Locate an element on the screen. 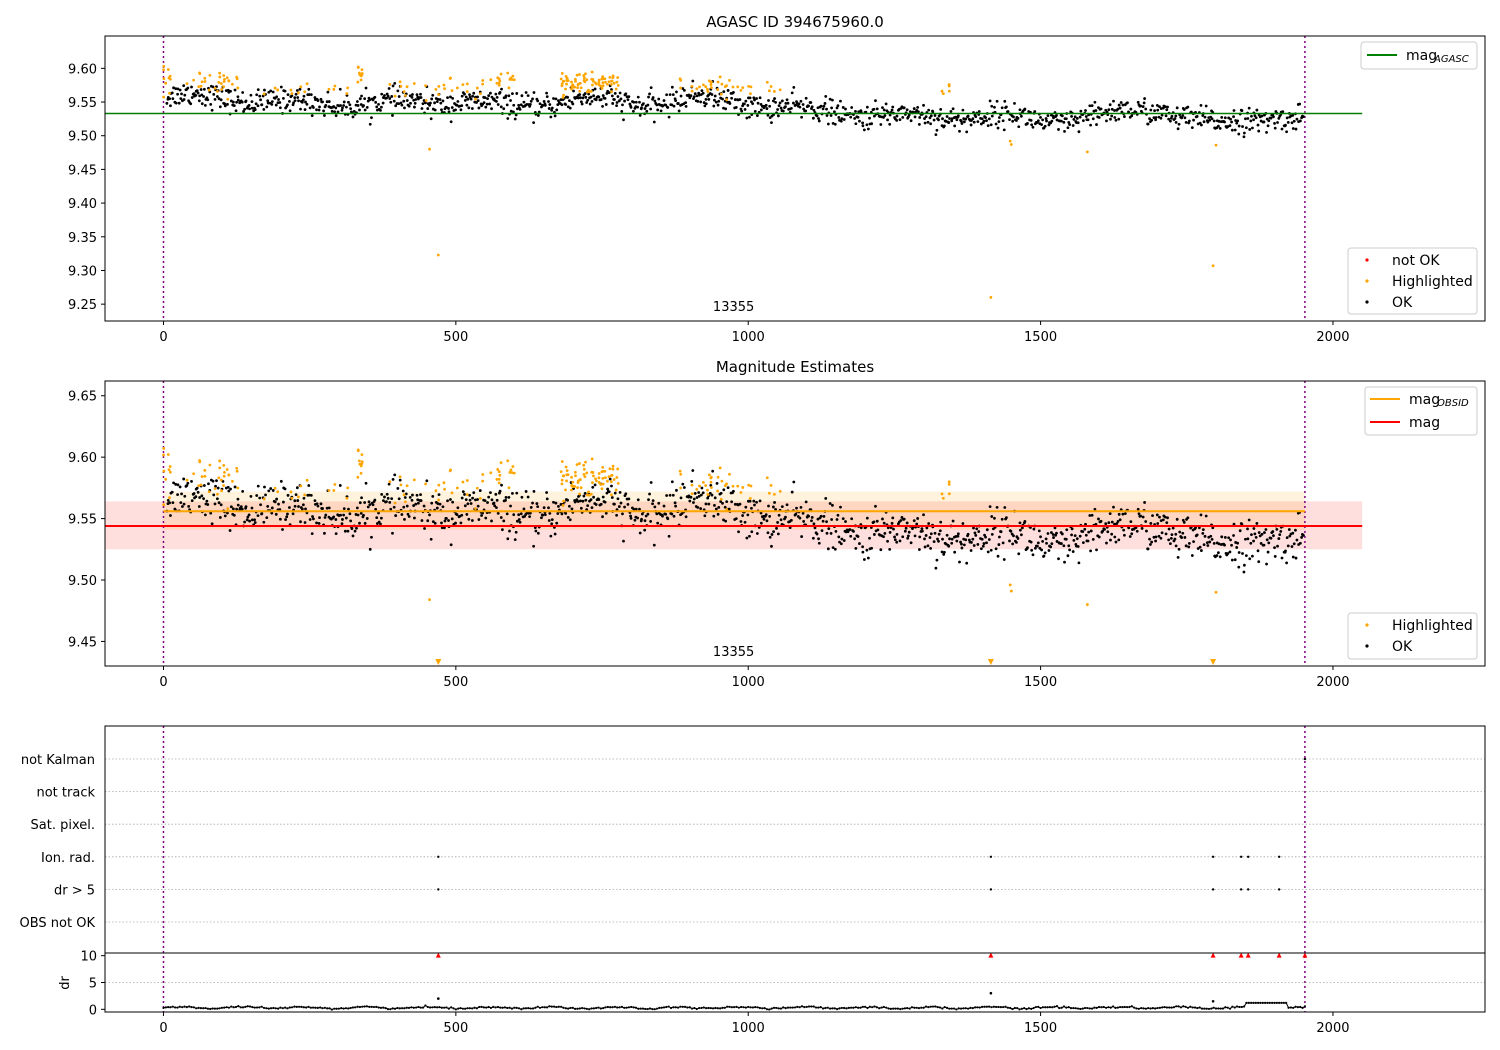  panel-title: Magnitude Estimates is located at coordinates (795, 367).